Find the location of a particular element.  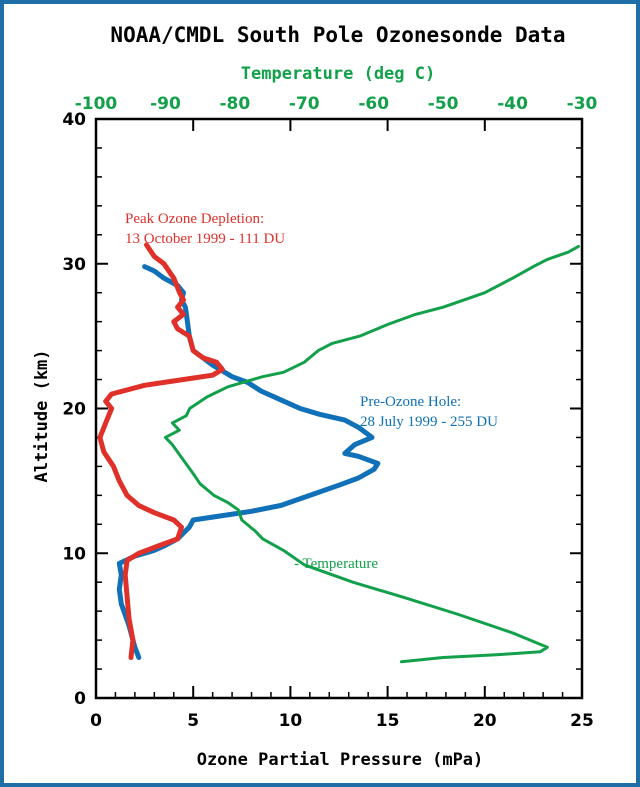

depletion-label: Peak Ozone Depletion: is located at coordinates (194, 219).